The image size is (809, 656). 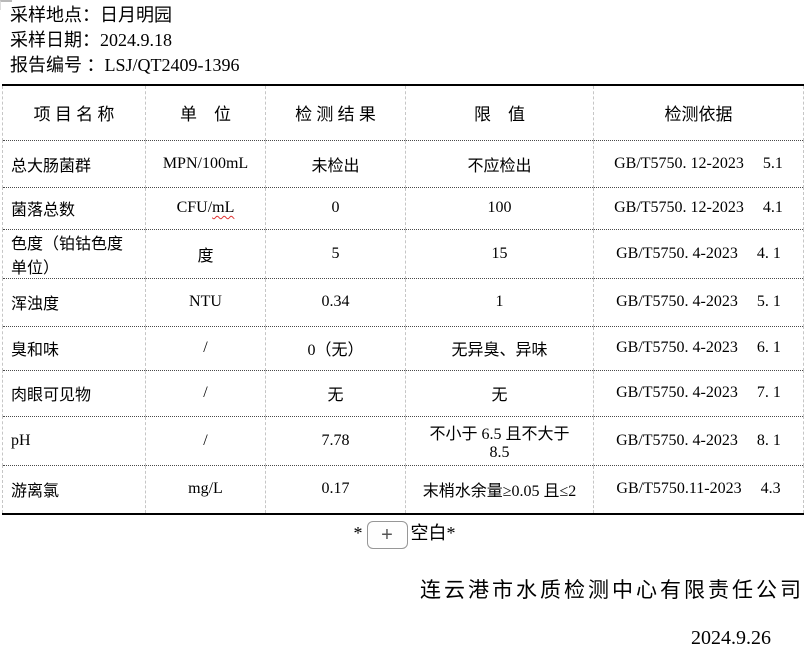 What do you see at coordinates (499, 348) in the screenshot?
I see `limit-cell: 无异臭、异味` at bounding box center [499, 348].